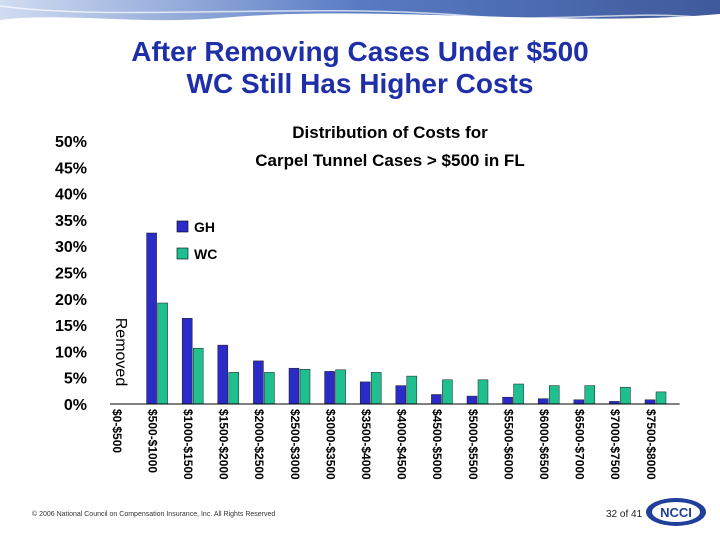 The height and width of the screenshot is (540, 720). I want to click on legend-label-gh: GH, so click(204, 227).